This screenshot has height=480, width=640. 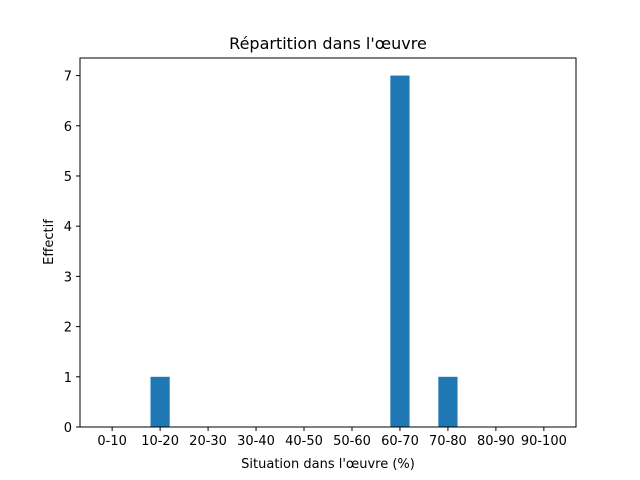 I want to click on x-tick-label: 50-60, so click(x=352, y=441).